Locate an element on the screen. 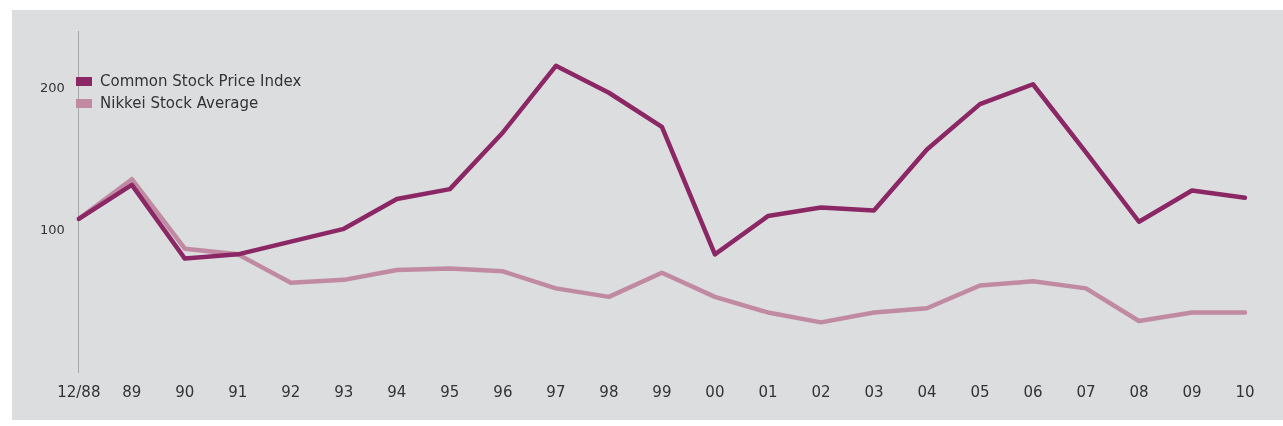 The height and width of the screenshot is (426, 1283). x-tick-label: 06 is located at coordinates (1033, 391).